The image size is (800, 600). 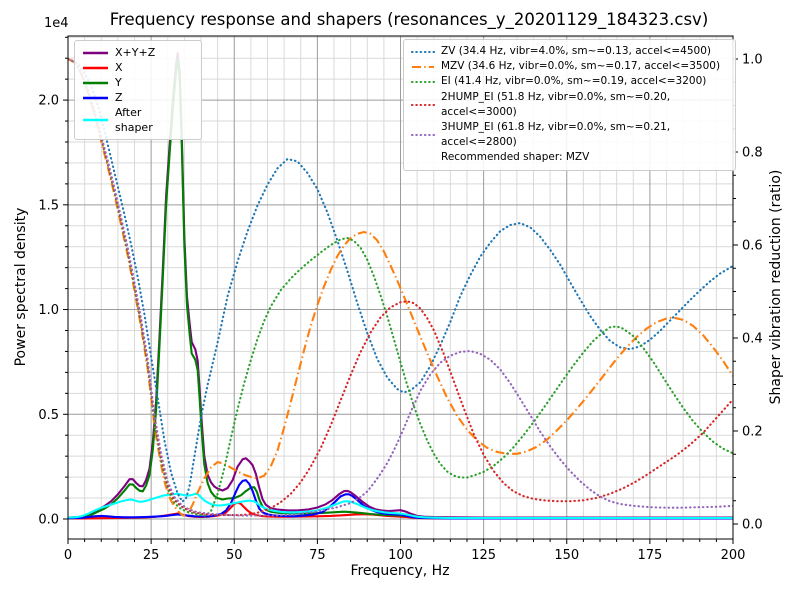 What do you see at coordinates (752, 60) in the screenshot?
I see `y-right-tick-label: 1.0` at bounding box center [752, 60].